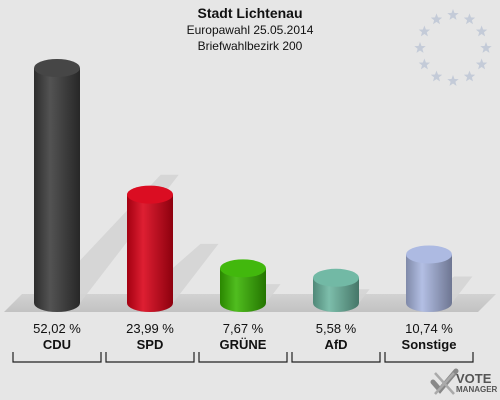 The height and width of the screenshot is (400, 500). I want to click on bar-top-sonstige, so click(429, 254).